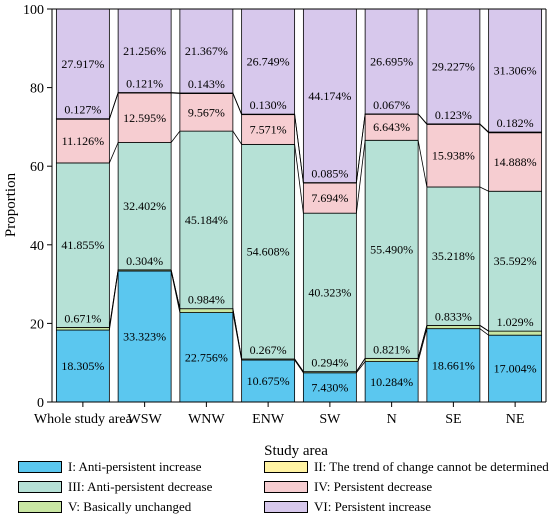 This screenshot has height=521, width=550. What do you see at coordinates (268, 62) in the screenshot?
I see `data-label: 26.749%` at bounding box center [268, 62].